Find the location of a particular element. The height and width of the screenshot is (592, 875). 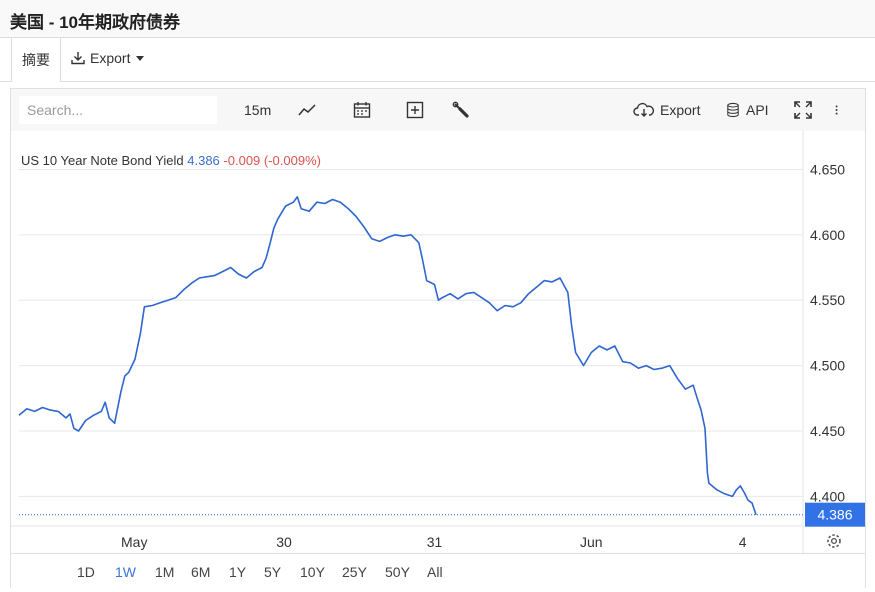

interval-label: 15m is located at coordinates (258, 110).